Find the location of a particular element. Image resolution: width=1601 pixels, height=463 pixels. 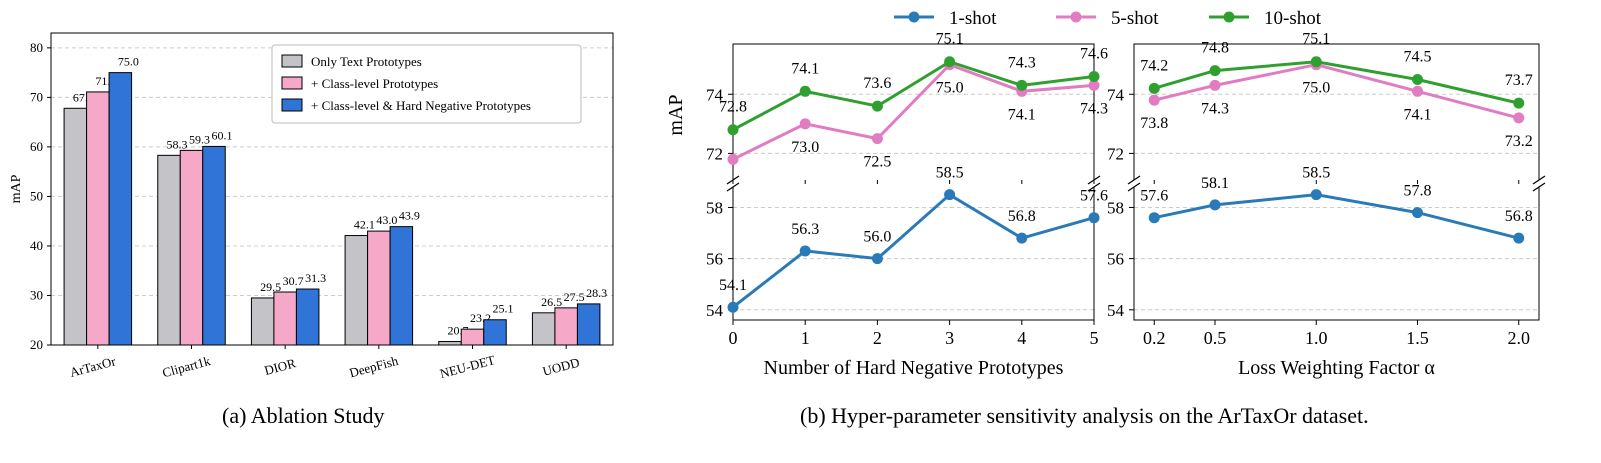

y-axis-label: mAP is located at coordinates (16, 188).